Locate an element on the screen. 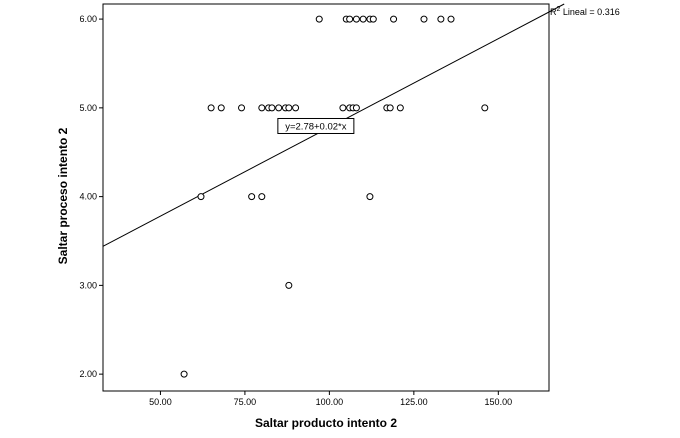  r2-label: R2 Lineal = 0.316 is located at coordinates (585, 11).